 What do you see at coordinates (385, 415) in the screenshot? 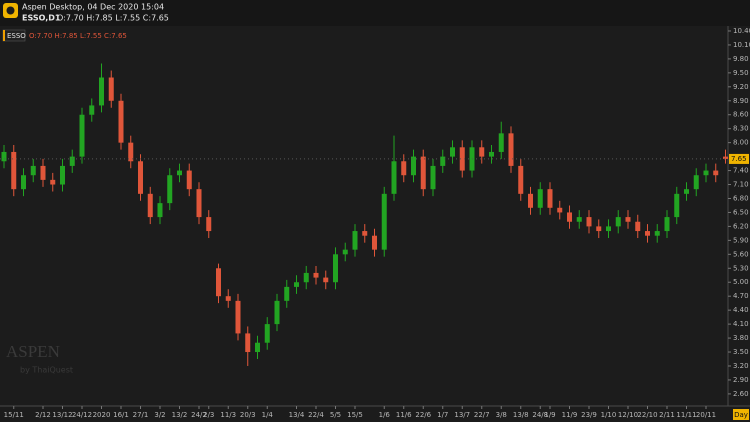
I see `x-tick-label: 1/6` at bounding box center [385, 415].